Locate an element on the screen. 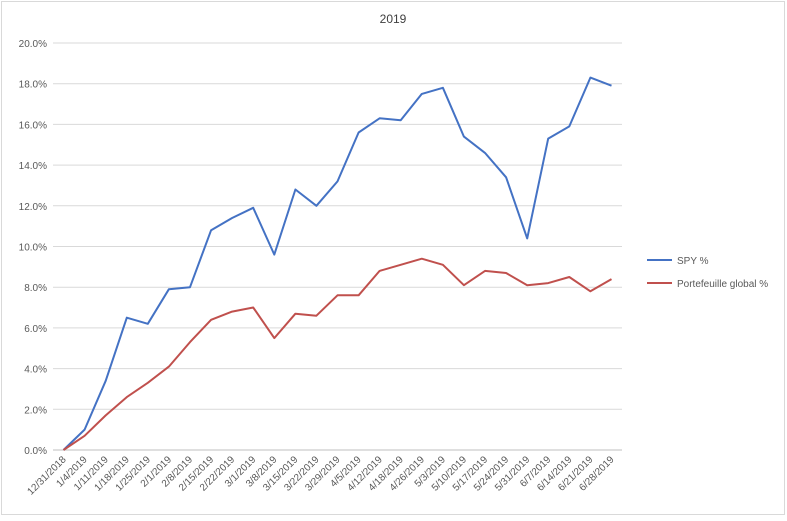 The image size is (787, 521). y-tick-label: 0.0% is located at coordinates (35, 451).